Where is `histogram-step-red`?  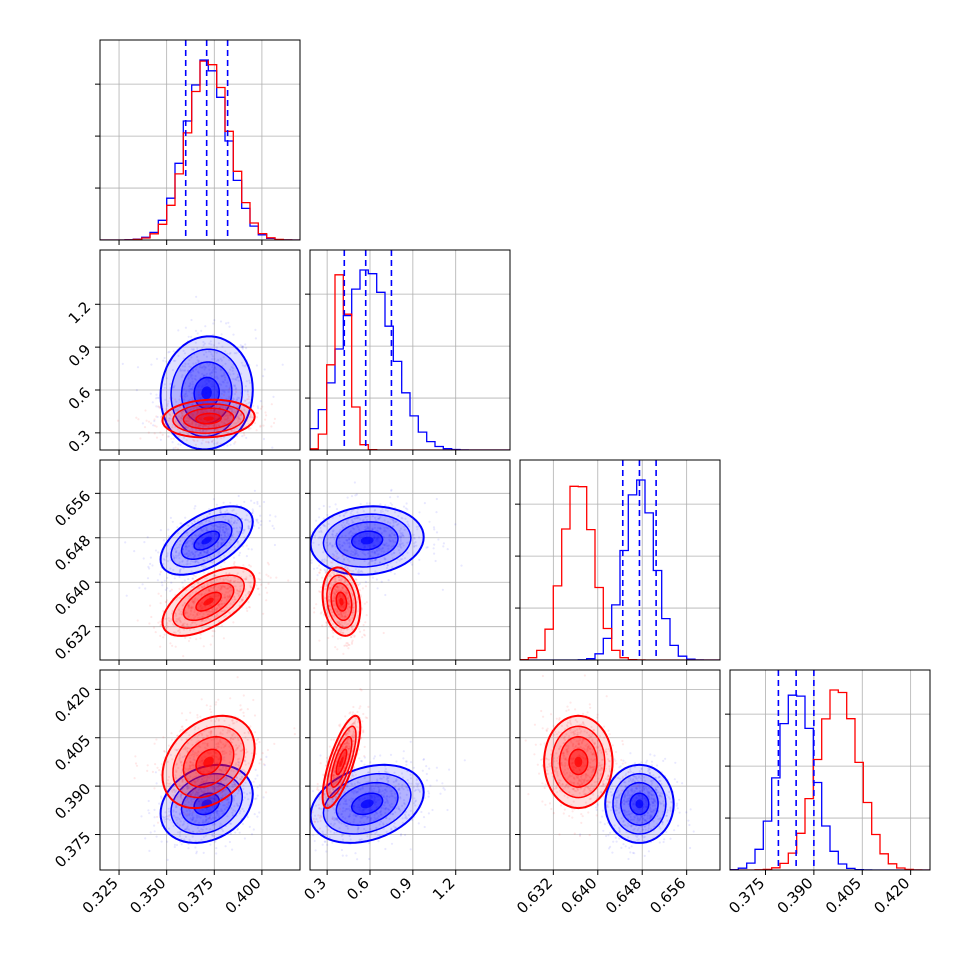 histogram-step-red is located at coordinates (410, 362).